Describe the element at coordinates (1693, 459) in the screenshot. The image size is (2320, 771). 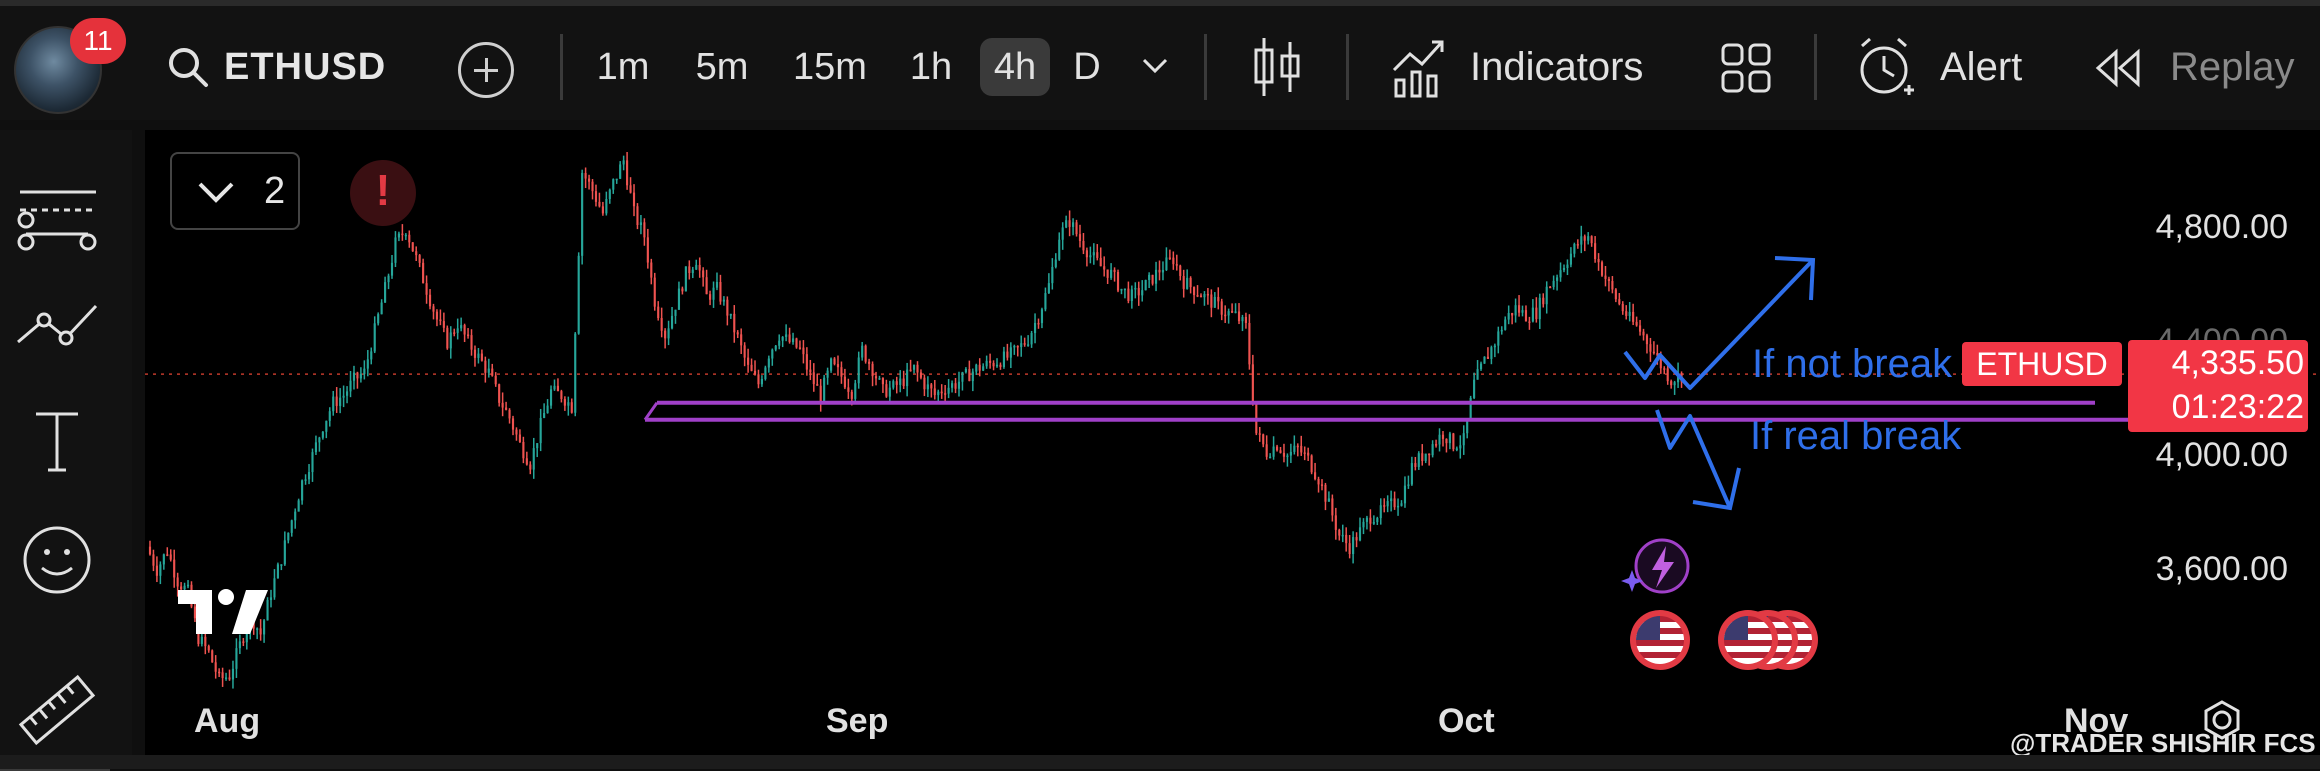
I see `bearish-projection-arrow` at that location.